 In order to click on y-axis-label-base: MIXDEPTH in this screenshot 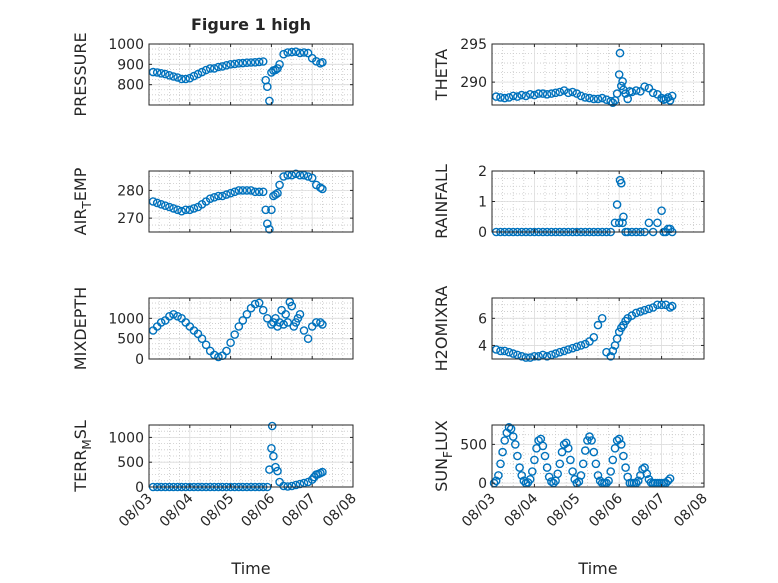, I will do `click(80, 328)`.